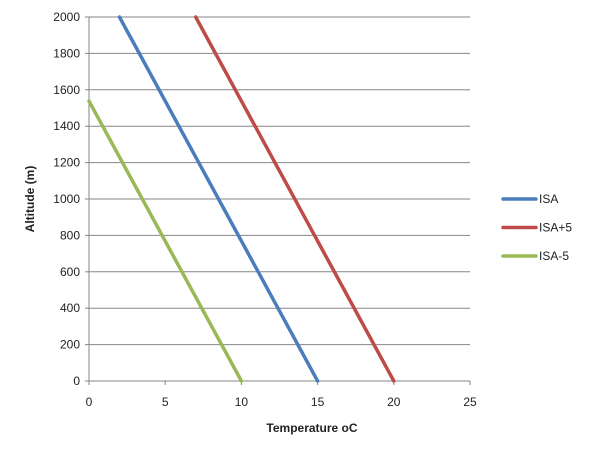 The width and height of the screenshot is (602, 452). What do you see at coordinates (165, 402) in the screenshot?
I see `x-tick-label: 5` at bounding box center [165, 402].